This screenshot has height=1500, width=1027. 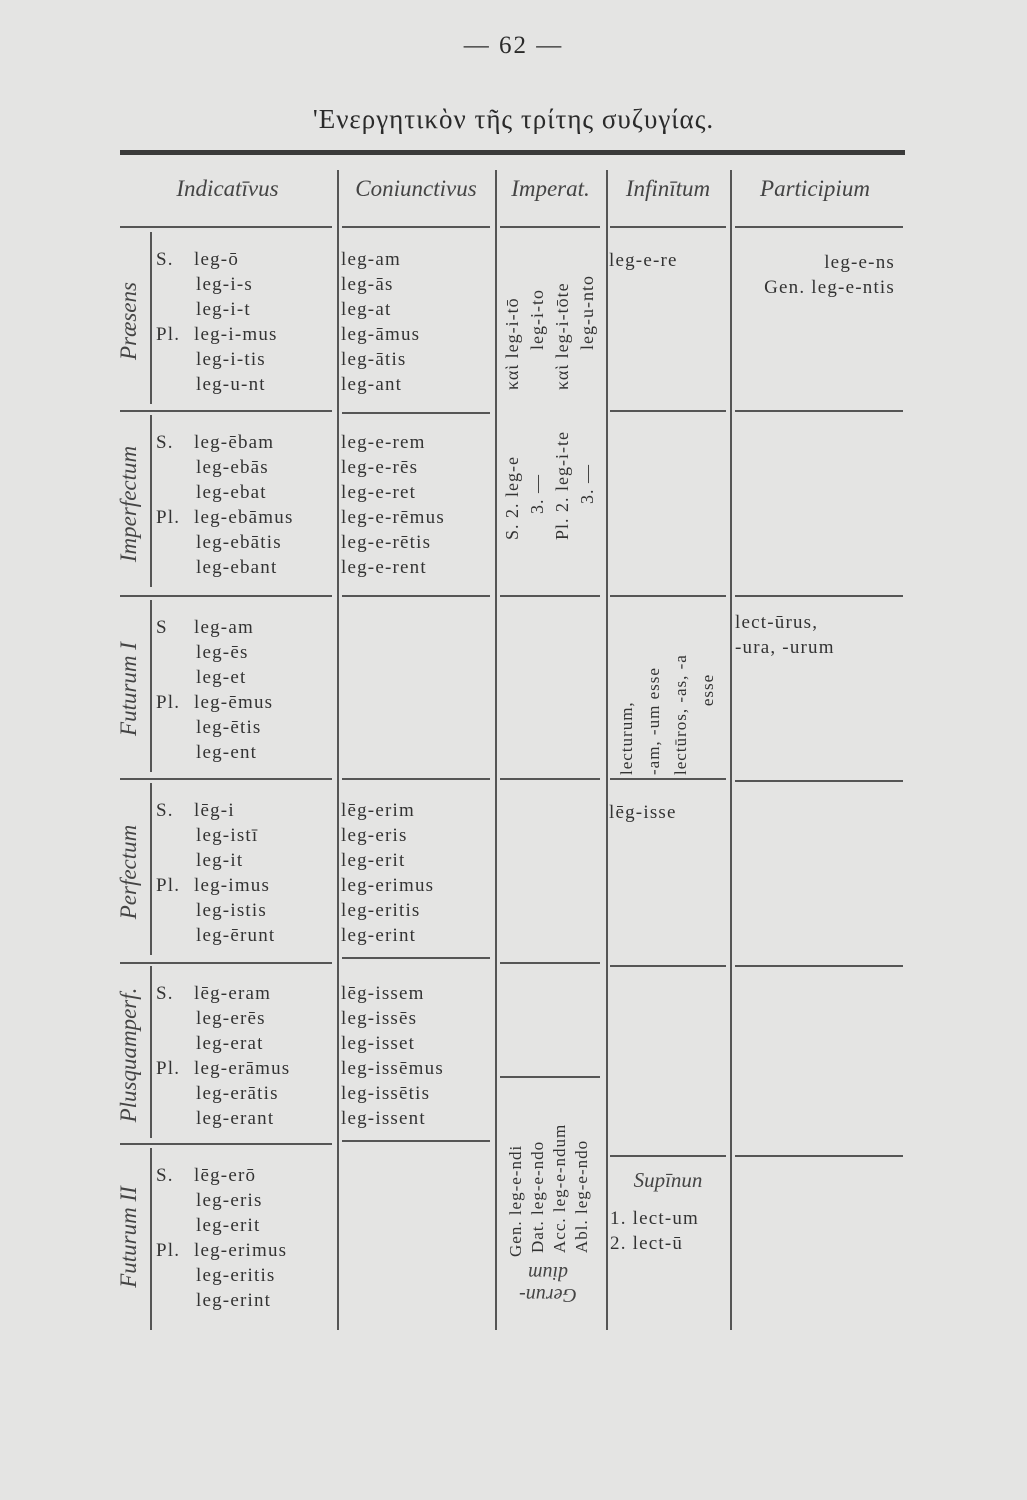 What do you see at coordinates (233, 993) in the screenshot?
I see `indicative-form: lēg-eram` at bounding box center [233, 993].